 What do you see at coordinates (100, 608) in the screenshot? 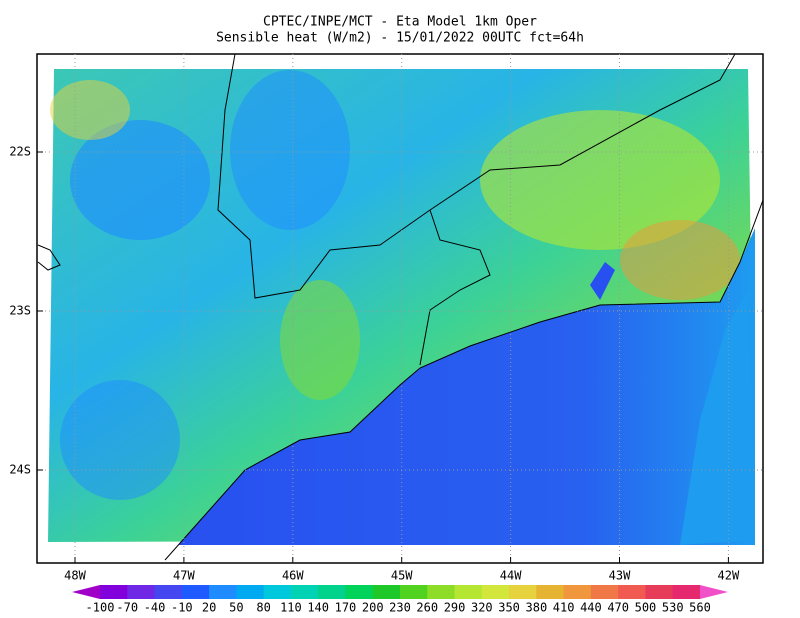
I see `colorbar-label: -100` at bounding box center [100, 608].